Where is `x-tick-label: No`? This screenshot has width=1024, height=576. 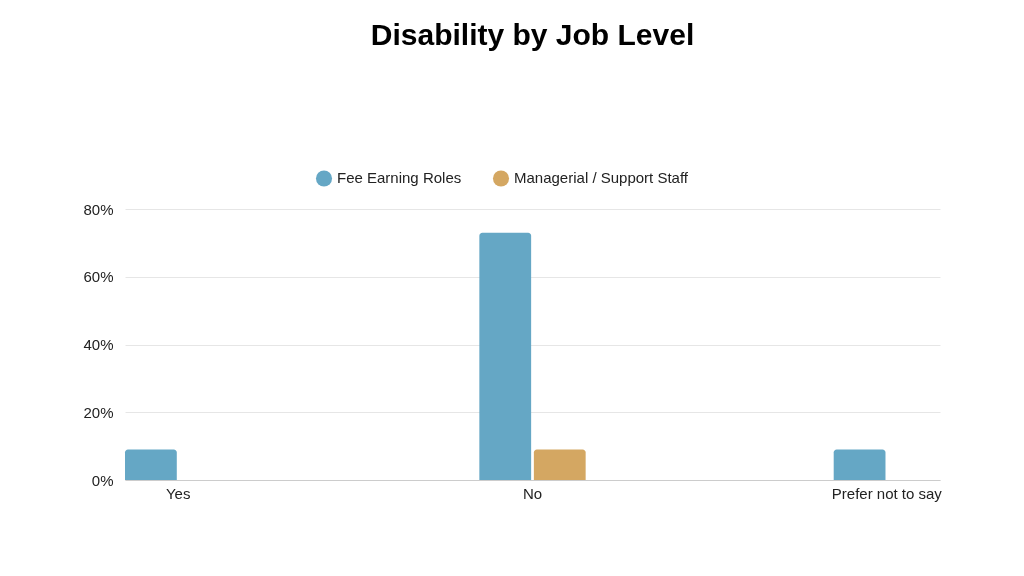 x-tick-label: No is located at coordinates (532, 493).